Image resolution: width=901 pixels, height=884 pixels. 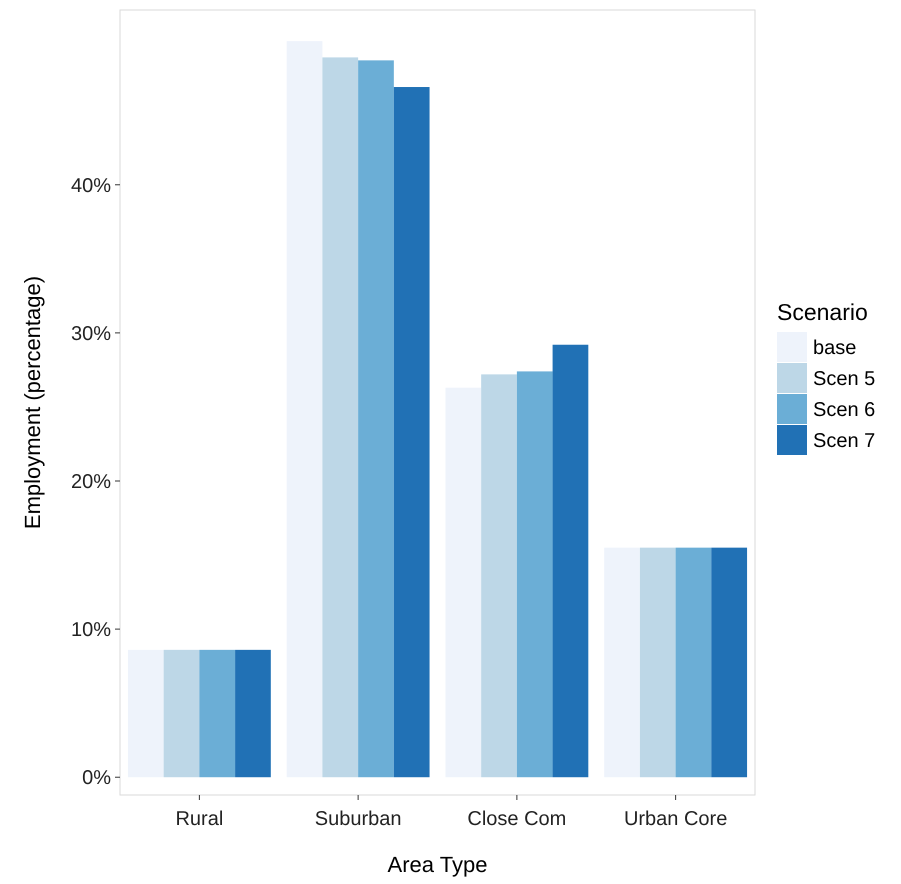 What do you see at coordinates (844, 379) in the screenshot?
I see `legend-label: Scen 5` at bounding box center [844, 379].